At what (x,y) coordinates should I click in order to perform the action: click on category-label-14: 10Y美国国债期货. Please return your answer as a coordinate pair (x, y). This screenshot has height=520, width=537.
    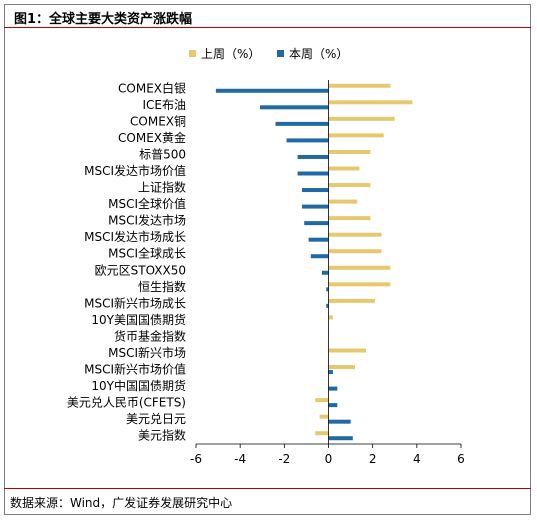
    Looking at the image, I should click on (138, 319).